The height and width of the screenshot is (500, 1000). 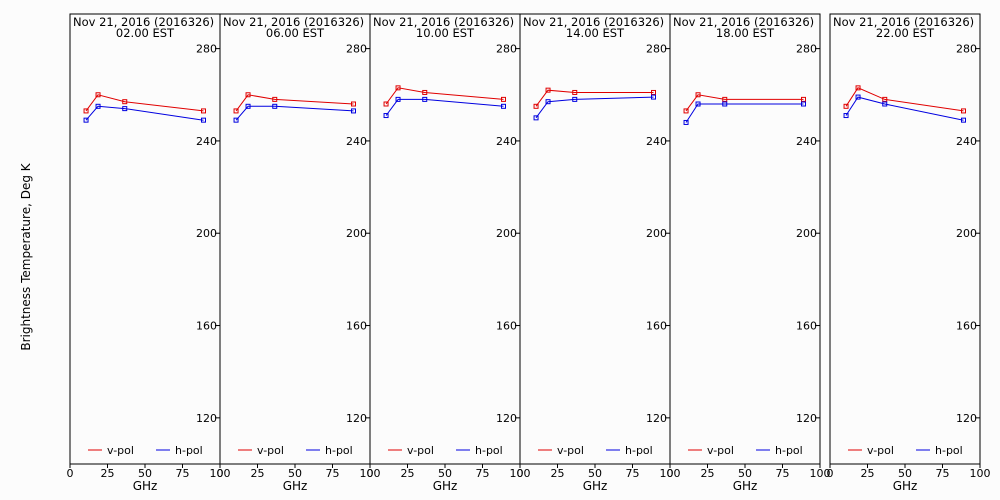 What do you see at coordinates (295, 33) in the screenshot?
I see `panel-subtitle: 06.00 EST` at bounding box center [295, 33].